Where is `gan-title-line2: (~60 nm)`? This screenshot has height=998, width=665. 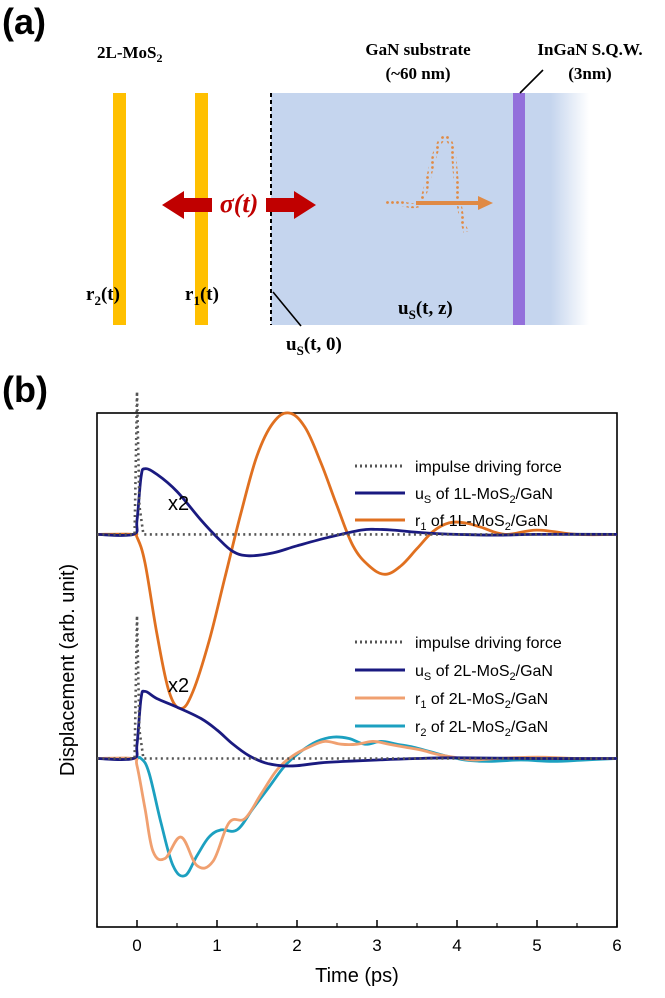 gan-title-line2: (~60 nm) is located at coordinates (417, 73).